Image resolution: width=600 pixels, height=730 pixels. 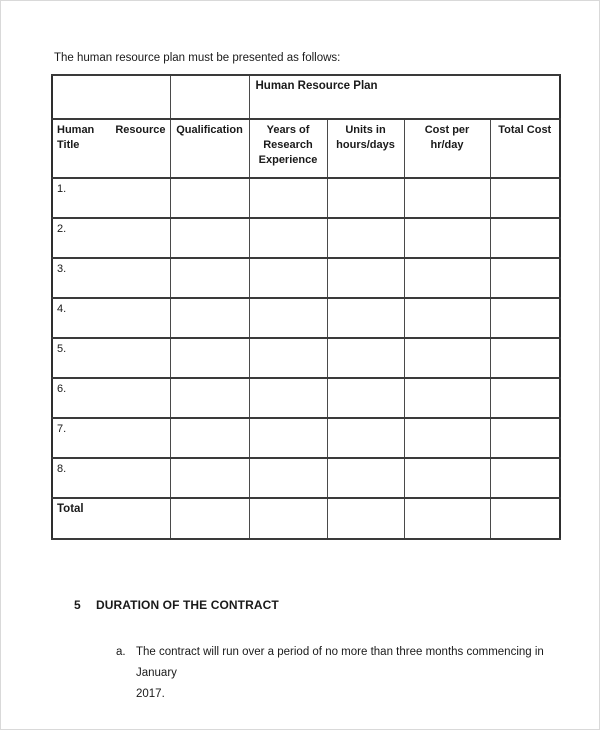 What do you see at coordinates (525, 148) in the screenshot?
I see `col-header-total-cost: Total Cost` at bounding box center [525, 148].